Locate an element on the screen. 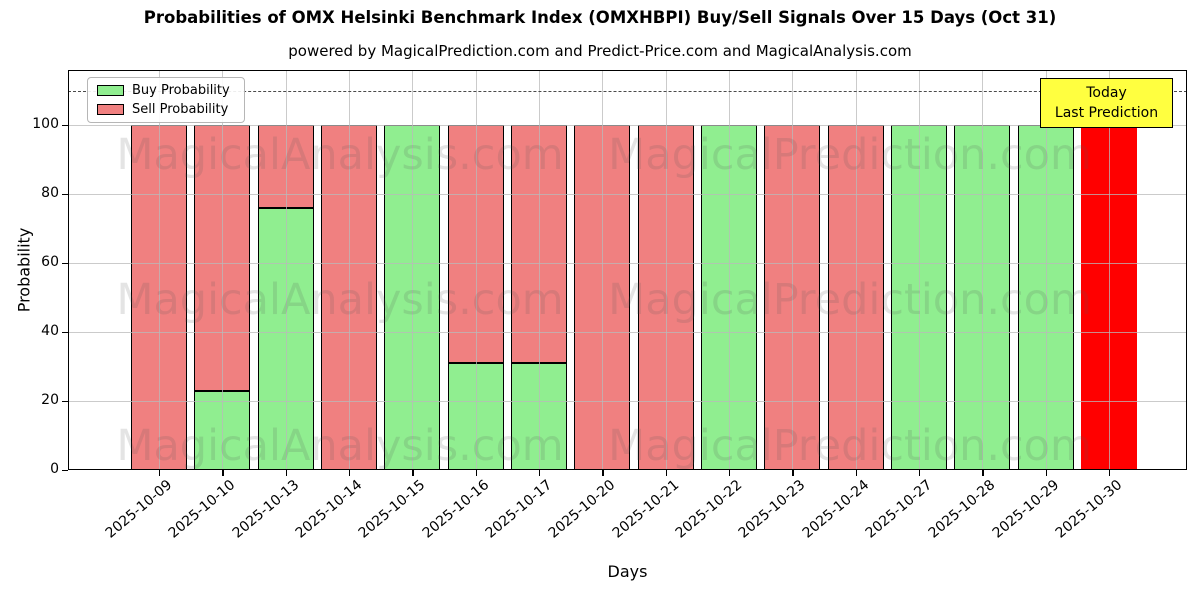  today-annotation: Today Last Prediction is located at coordinates (1106, 103).